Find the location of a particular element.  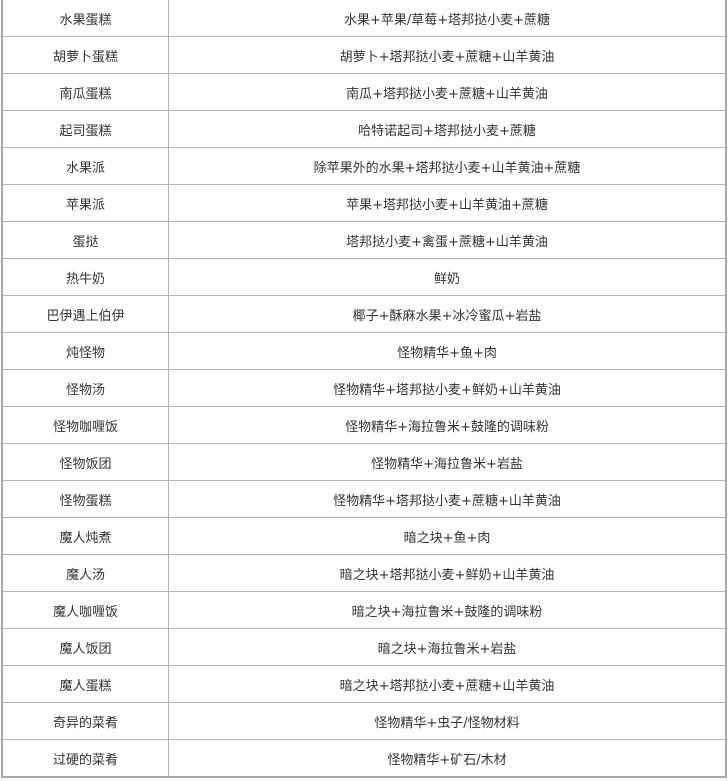

table-row: 过硬的菜肴 怪物精华+矿石/木材 is located at coordinates (364, 758).